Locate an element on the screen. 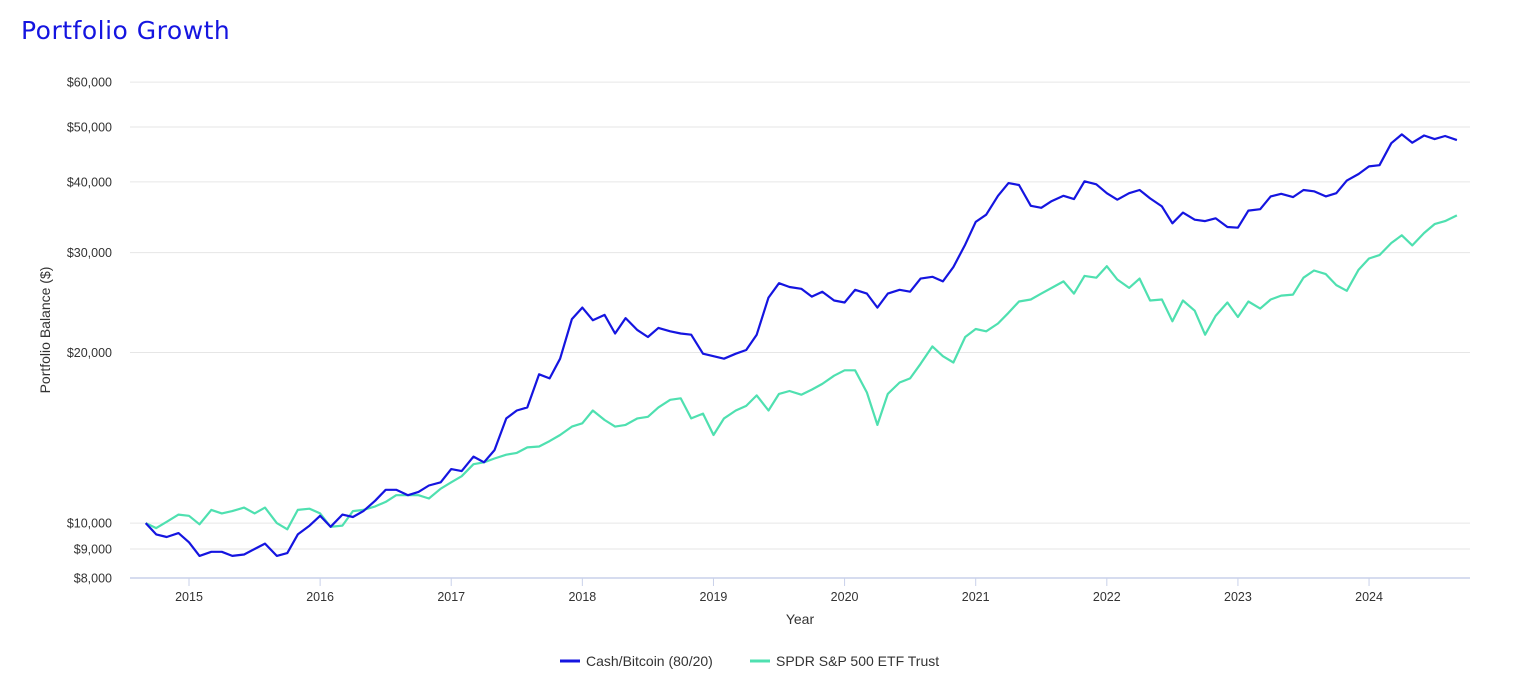 The image size is (1513, 676). y-tick-label: $20,000 is located at coordinates (89, 353).